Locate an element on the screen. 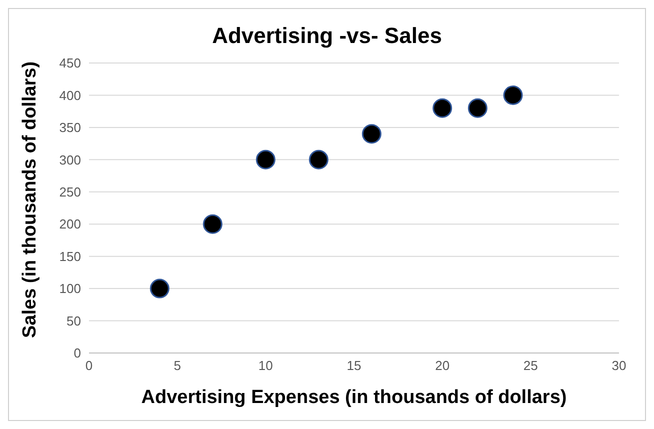  x-tick-label: 10 is located at coordinates (265, 366).